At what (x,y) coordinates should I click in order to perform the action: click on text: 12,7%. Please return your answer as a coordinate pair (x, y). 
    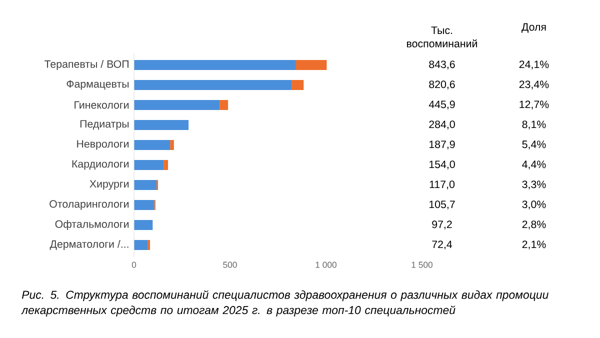
    Looking at the image, I should click on (534, 105).